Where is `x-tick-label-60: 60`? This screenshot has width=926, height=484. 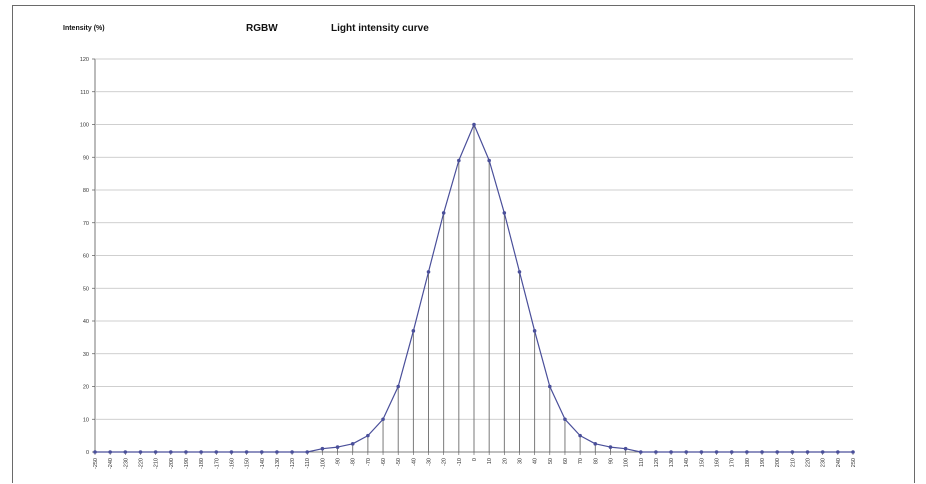
x-tick-label-60: 60 is located at coordinates (566, 461).